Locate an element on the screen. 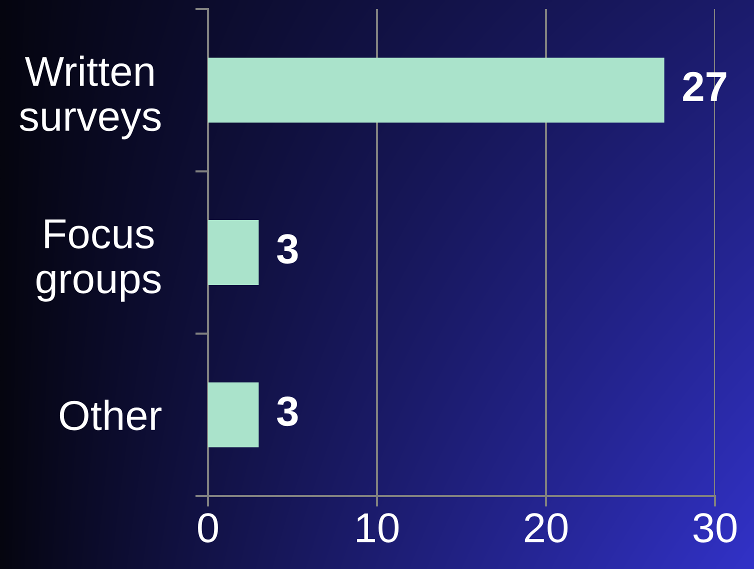 Image resolution: width=754 pixels, height=569 pixels. y-tick-label: Written surveys is located at coordinates (90, 98).